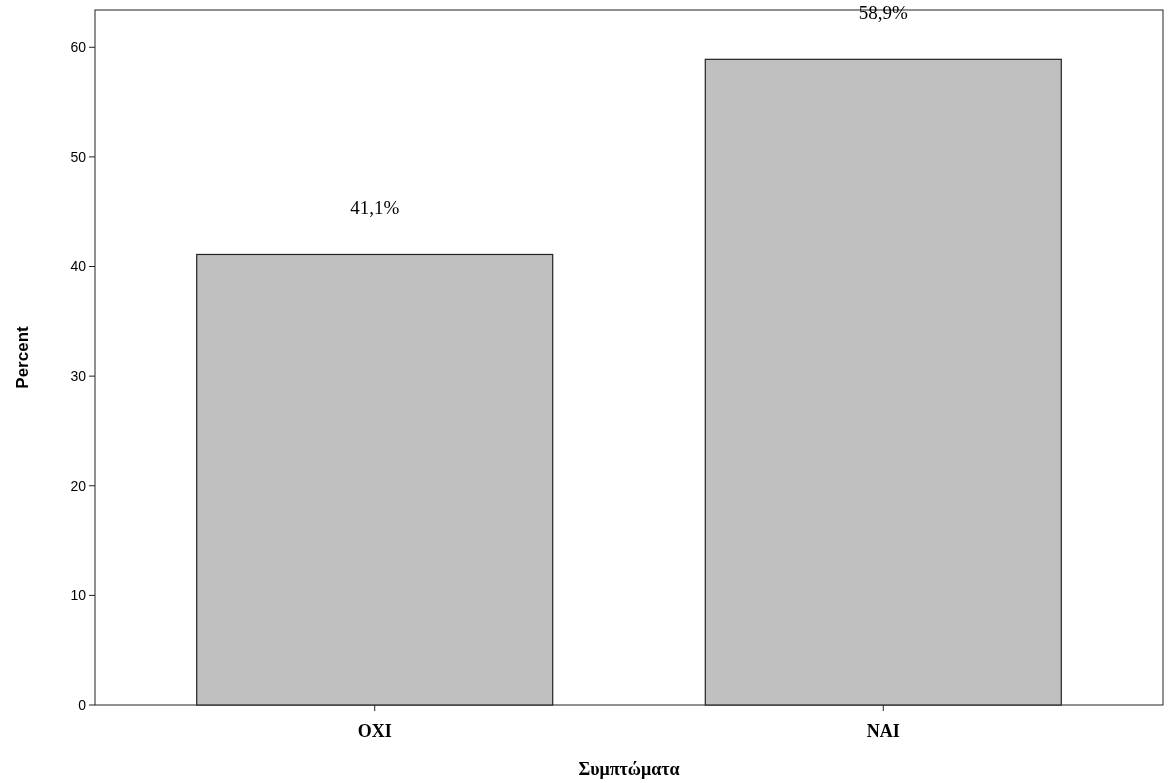 The width and height of the screenshot is (1173, 783). What do you see at coordinates (78, 156) in the screenshot?
I see `y-tick-label: 50` at bounding box center [78, 156].